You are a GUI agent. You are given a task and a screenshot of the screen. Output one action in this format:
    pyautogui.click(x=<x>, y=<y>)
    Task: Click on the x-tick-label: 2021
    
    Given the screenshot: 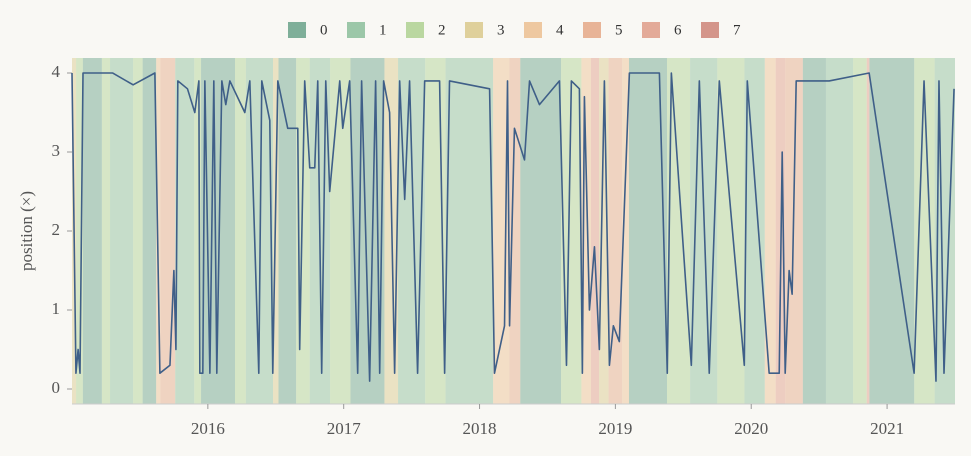 What is the action you would take?
    pyautogui.click(x=887, y=428)
    